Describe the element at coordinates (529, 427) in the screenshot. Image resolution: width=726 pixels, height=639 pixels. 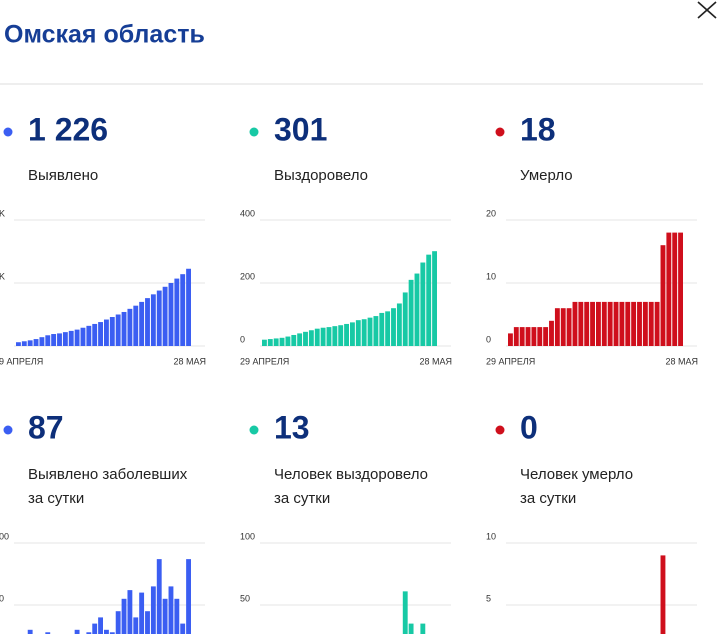
I see `stat-number: 0` at that location.